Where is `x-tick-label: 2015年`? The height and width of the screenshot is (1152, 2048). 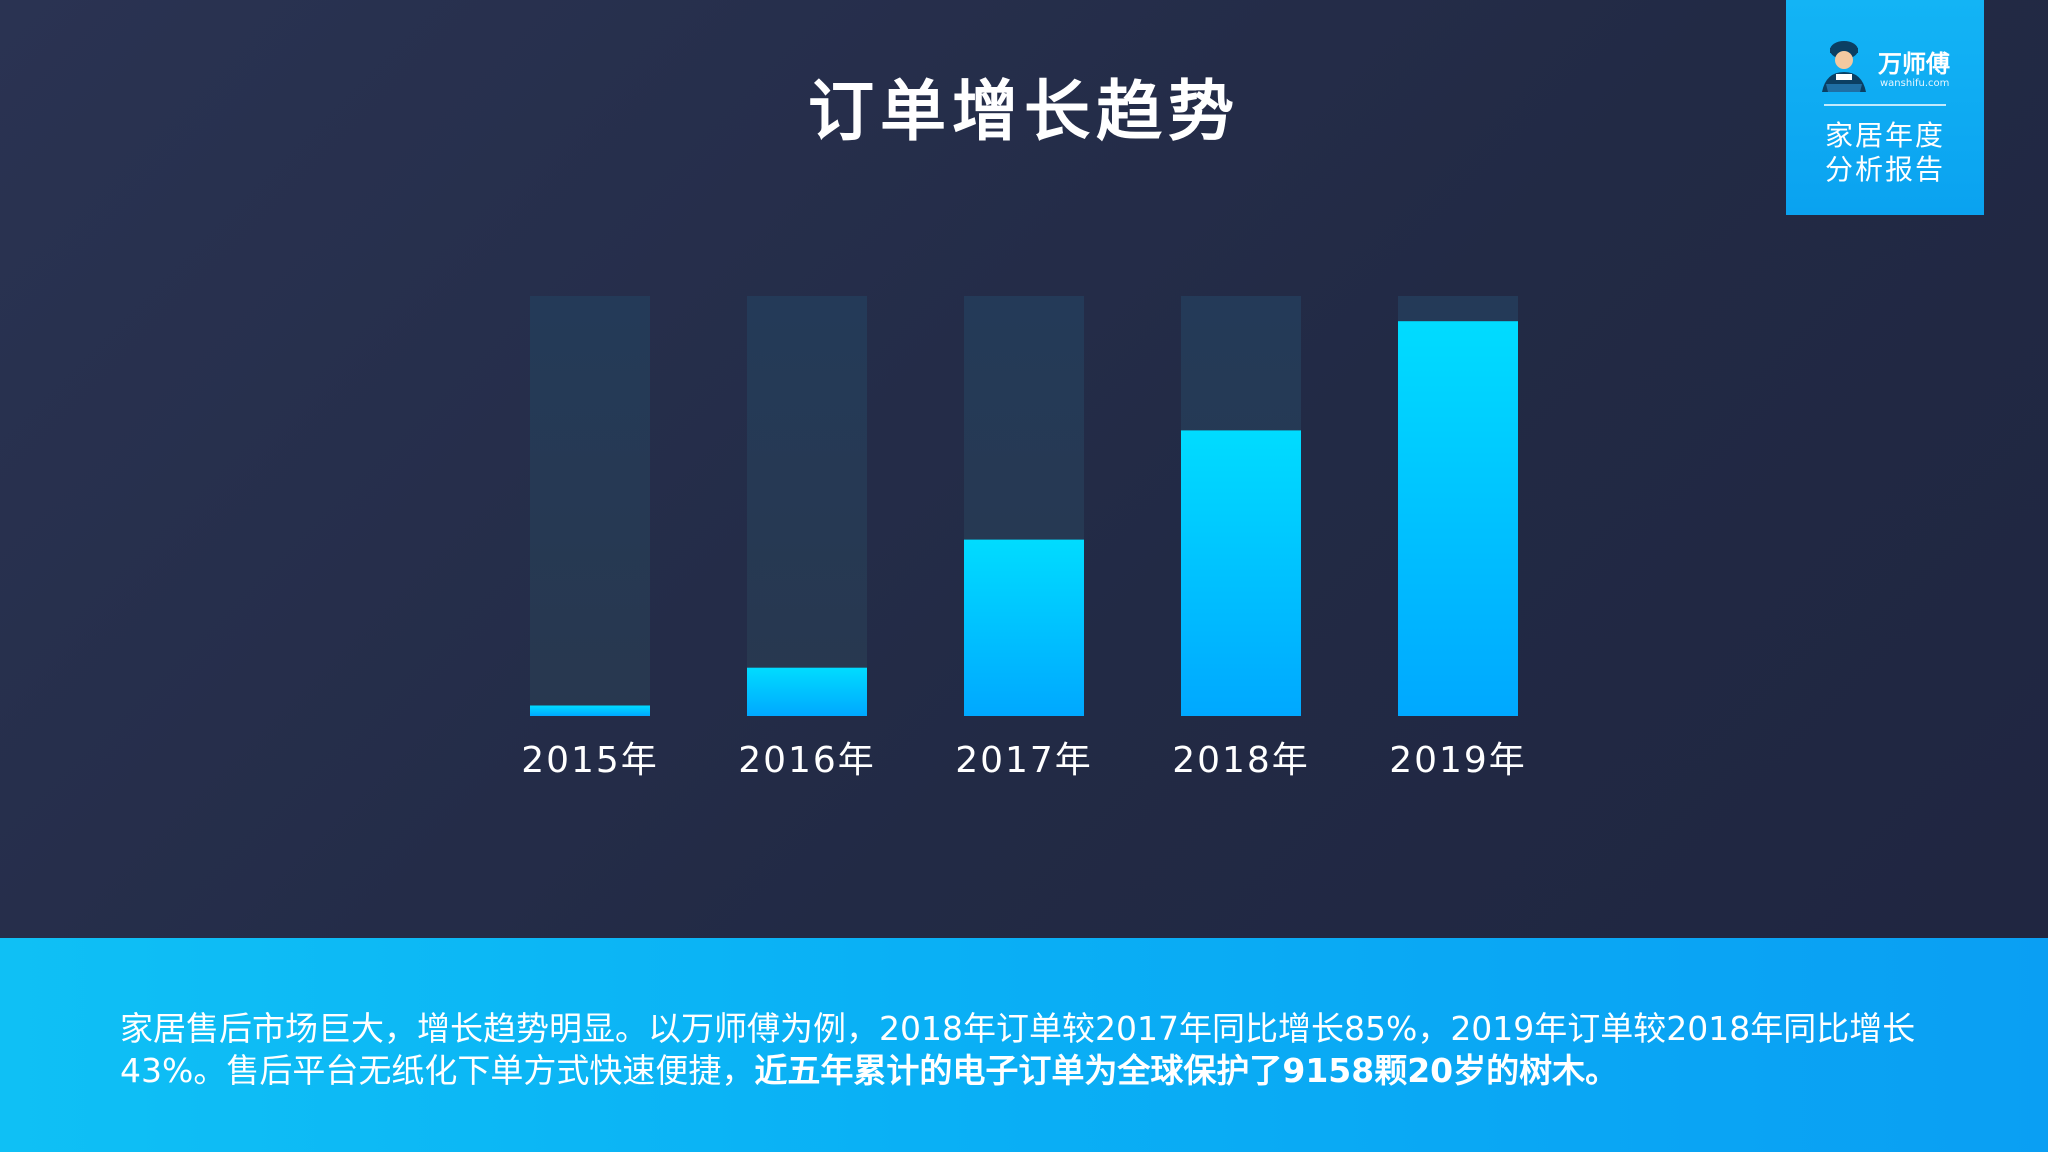
x-tick-label: 2015年 is located at coordinates (590, 760).